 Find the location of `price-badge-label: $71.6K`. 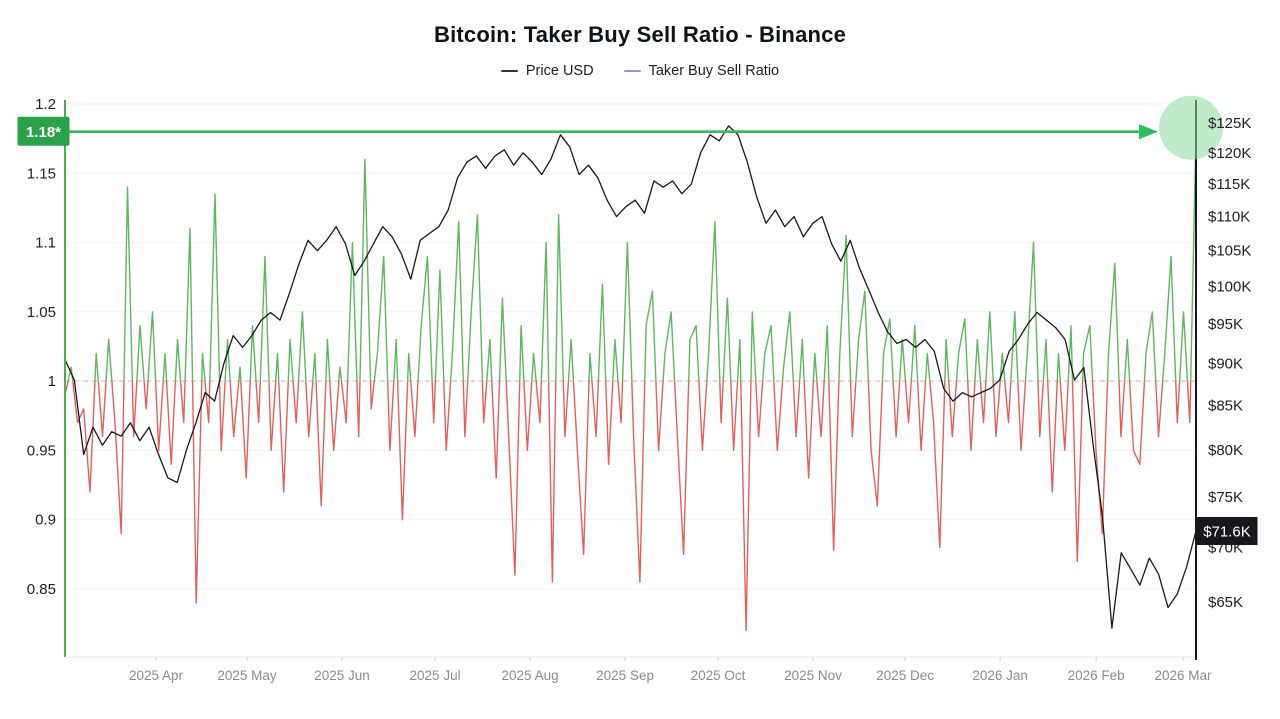

price-badge-label: $71.6K is located at coordinates (1227, 532).